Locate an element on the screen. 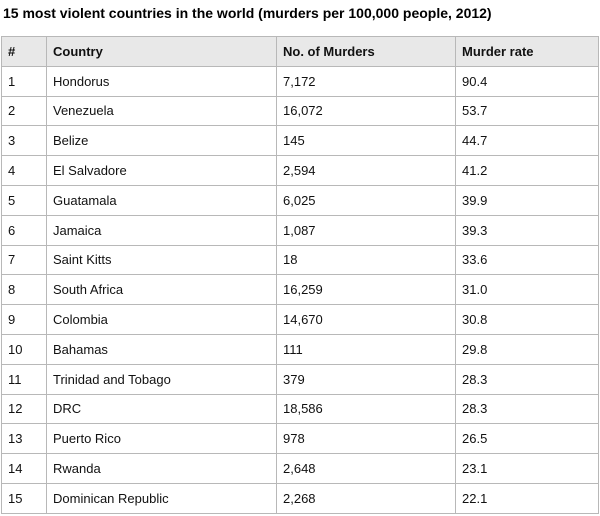 This screenshot has height=516, width=600. rank-cell: 14 is located at coordinates (24, 468).